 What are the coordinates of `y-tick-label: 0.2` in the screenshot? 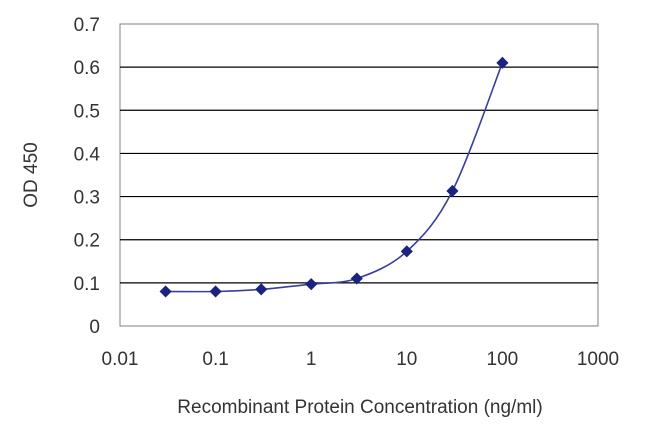 It's located at (87, 241).